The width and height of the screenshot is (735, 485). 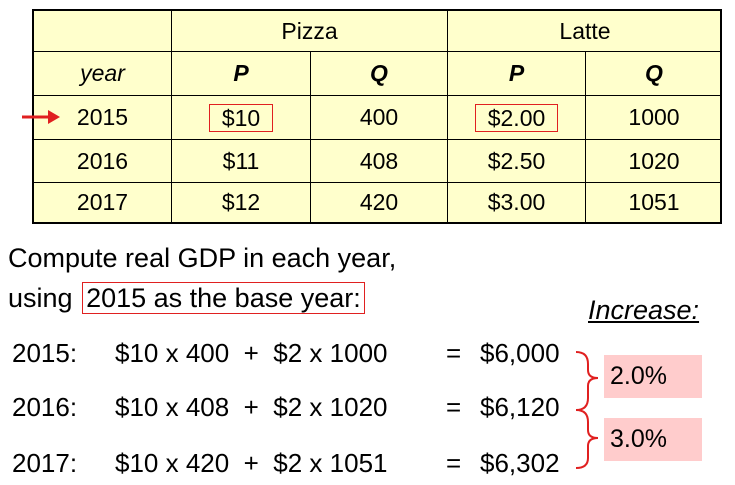 What do you see at coordinates (40, 298) in the screenshot?
I see `instruction-prefix: using` at bounding box center [40, 298].